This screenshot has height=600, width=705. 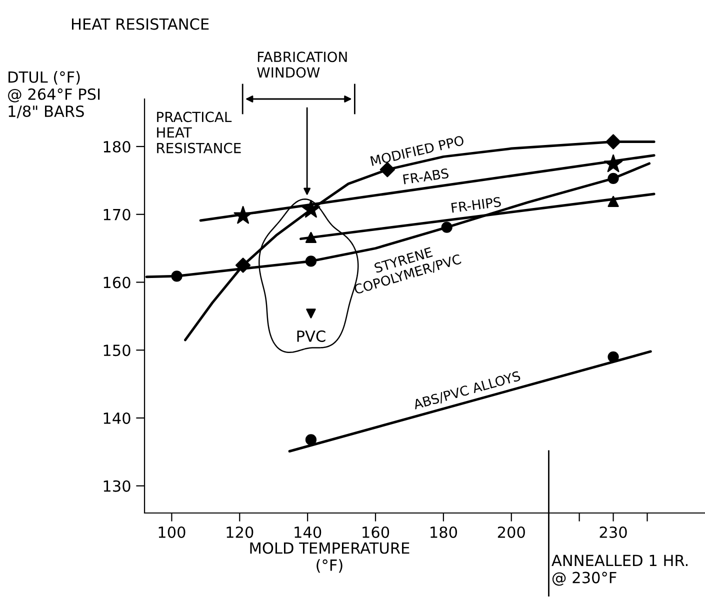 What do you see at coordinates (444, 532) in the screenshot?
I see `x-tick-label: 180` at bounding box center [444, 532].